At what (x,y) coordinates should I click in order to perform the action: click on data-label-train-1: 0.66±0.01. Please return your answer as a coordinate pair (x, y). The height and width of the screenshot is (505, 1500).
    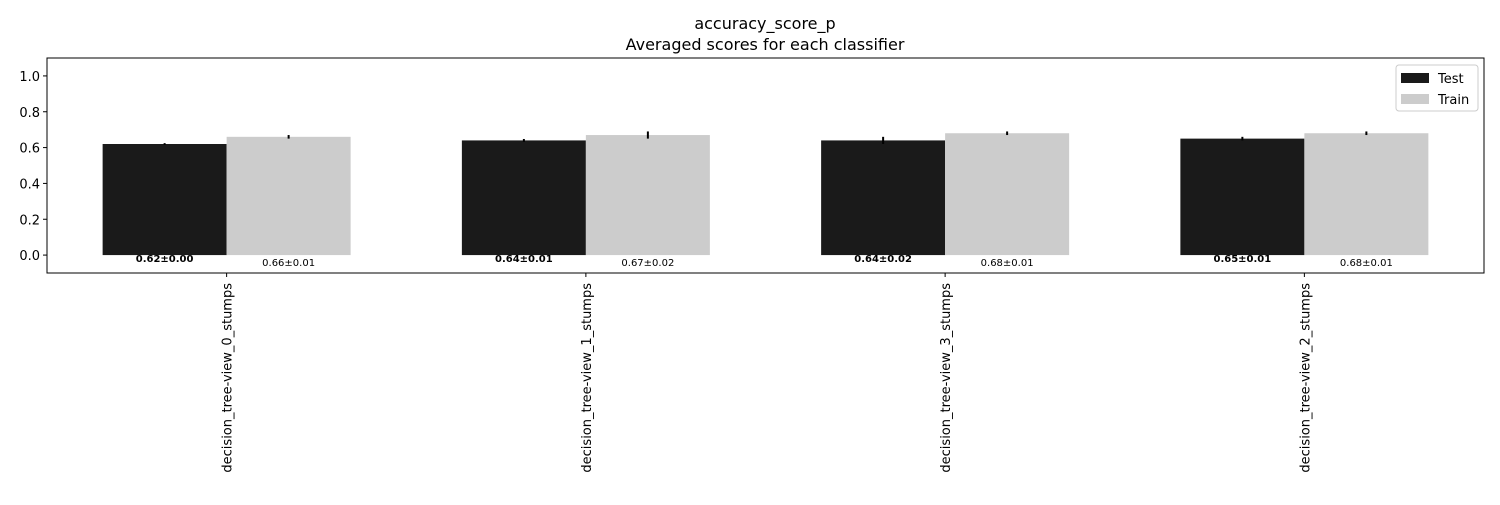
    Looking at the image, I should click on (288, 263).